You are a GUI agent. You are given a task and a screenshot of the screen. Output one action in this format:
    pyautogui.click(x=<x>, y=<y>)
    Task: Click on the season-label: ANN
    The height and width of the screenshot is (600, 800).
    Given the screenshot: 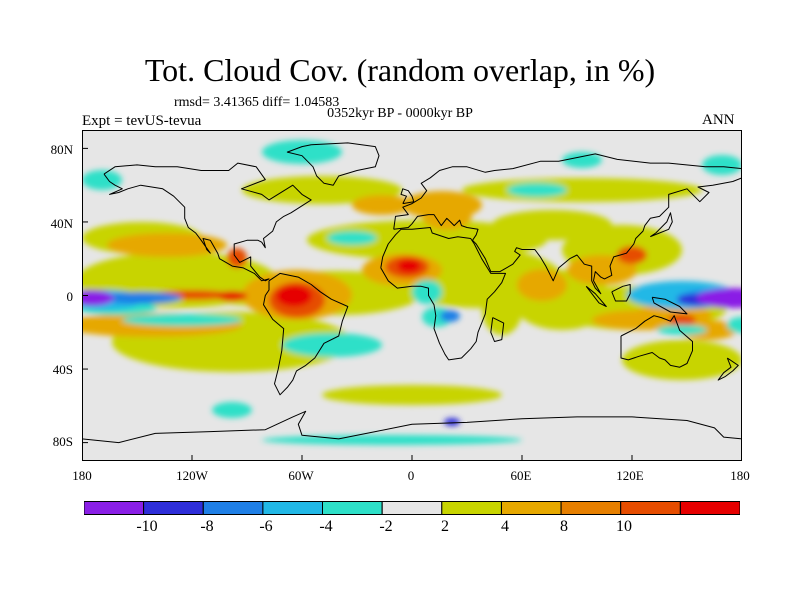 What is the action you would take?
    pyautogui.click(x=718, y=120)
    